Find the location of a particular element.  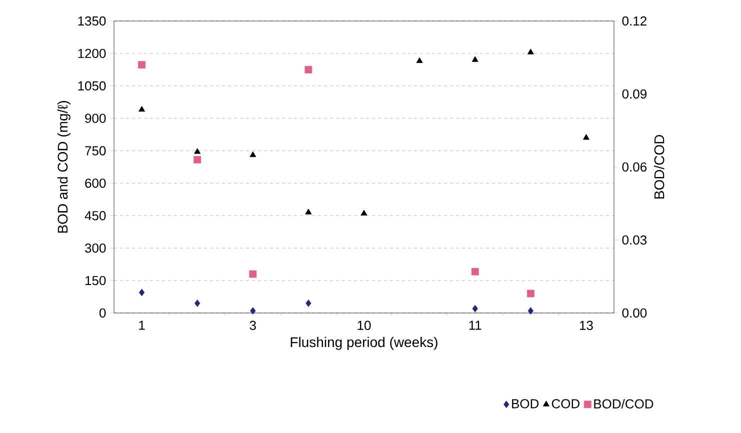

y2-tick-label: 0.09 is located at coordinates (634, 94).